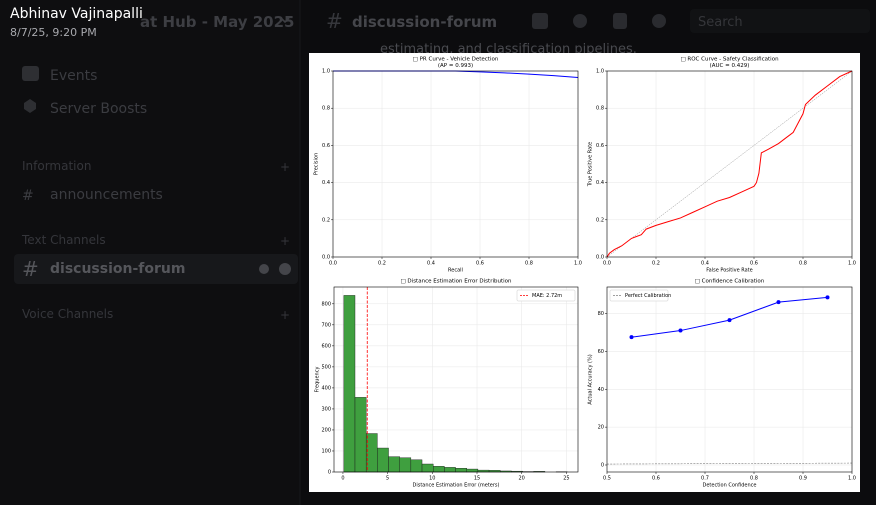 This screenshot has width=876, height=505. What do you see at coordinates (56, 166) in the screenshot?
I see `channel-category: Information` at bounding box center [56, 166].